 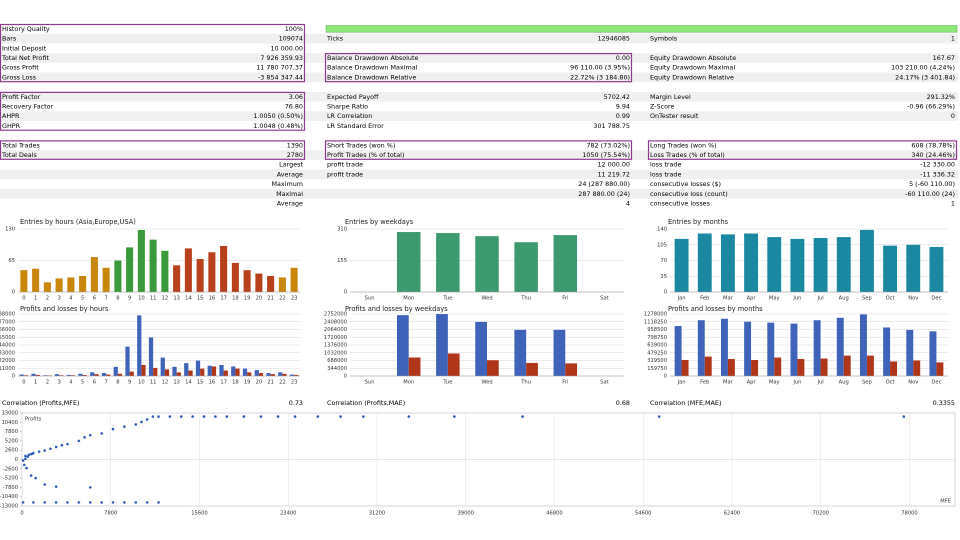 What do you see at coordinates (663, 261) in the screenshot?
I see `y-tick-label: 70` at bounding box center [663, 261].